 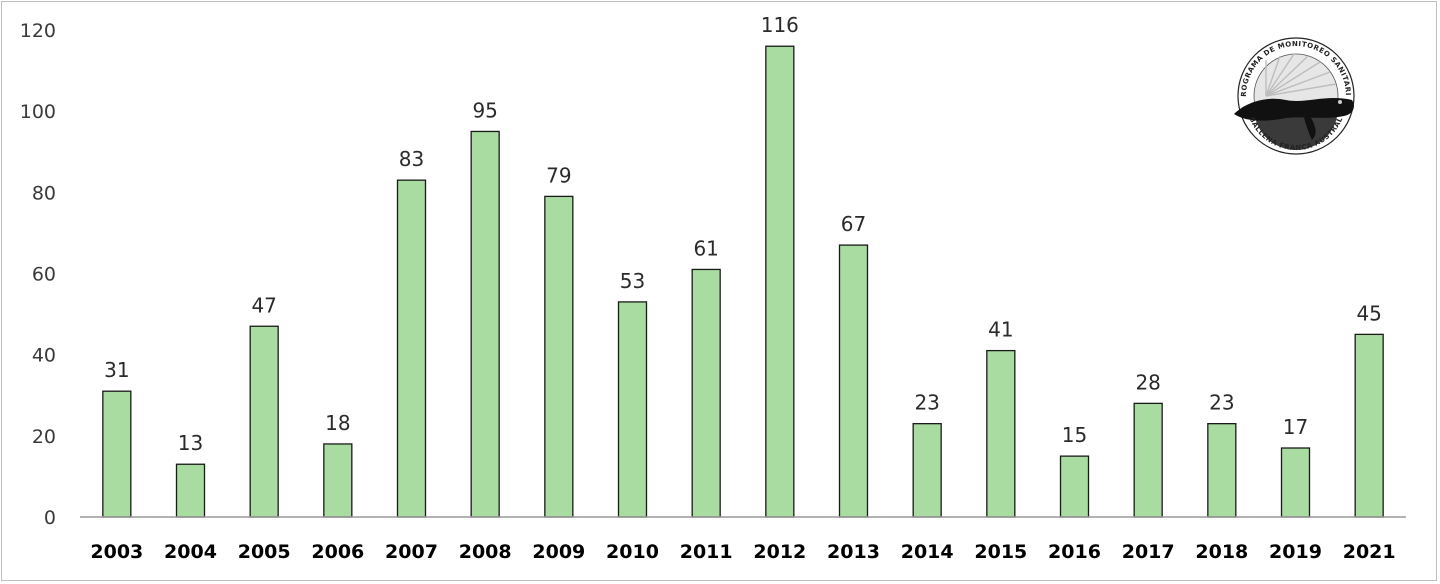 What do you see at coordinates (411, 159) in the screenshot?
I see `data-label: 83` at bounding box center [411, 159].